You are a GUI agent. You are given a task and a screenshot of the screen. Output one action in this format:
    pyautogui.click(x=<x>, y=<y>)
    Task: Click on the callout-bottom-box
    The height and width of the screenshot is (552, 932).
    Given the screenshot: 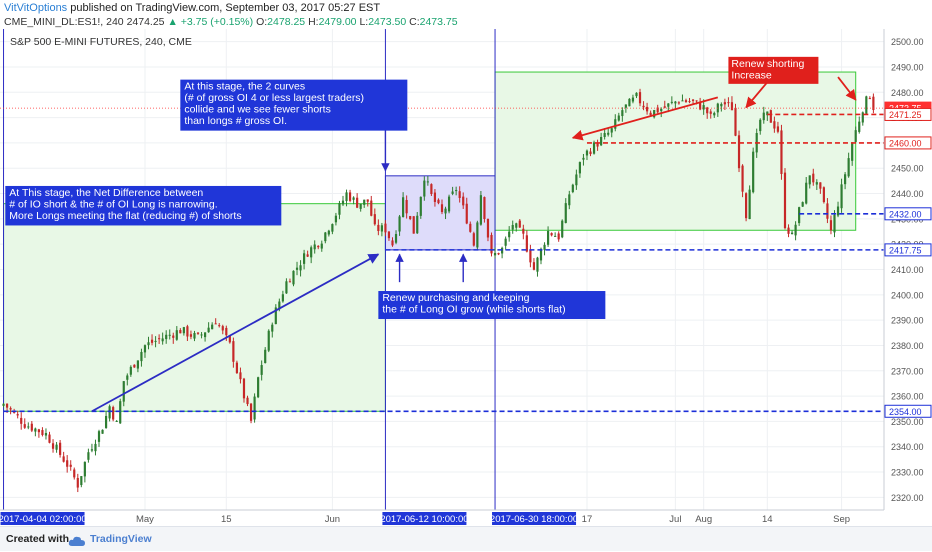 What is the action you would take?
    pyautogui.click(x=492, y=305)
    